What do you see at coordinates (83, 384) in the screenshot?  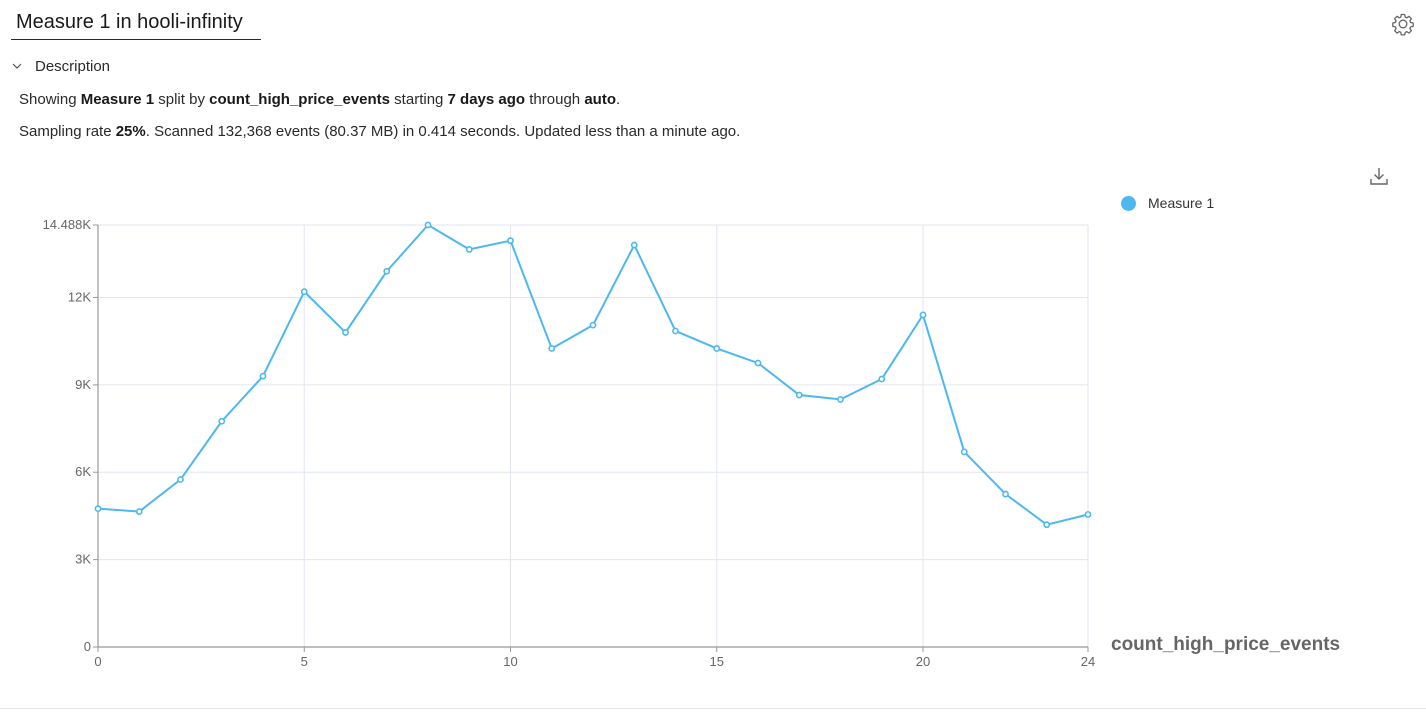 I see `y-tick-label: 9K` at bounding box center [83, 384].